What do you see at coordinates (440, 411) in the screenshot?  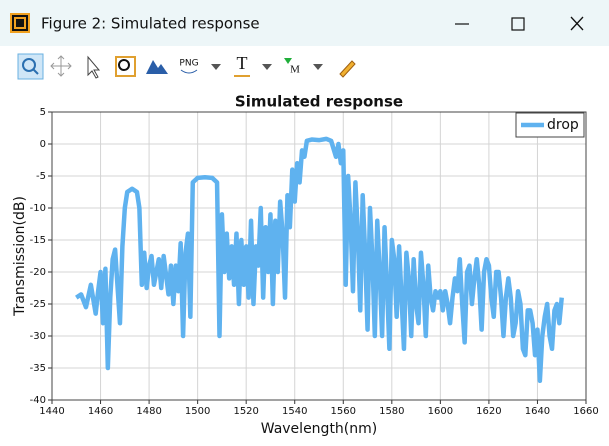 I see `x-tick-label: 1600` at bounding box center [440, 411].